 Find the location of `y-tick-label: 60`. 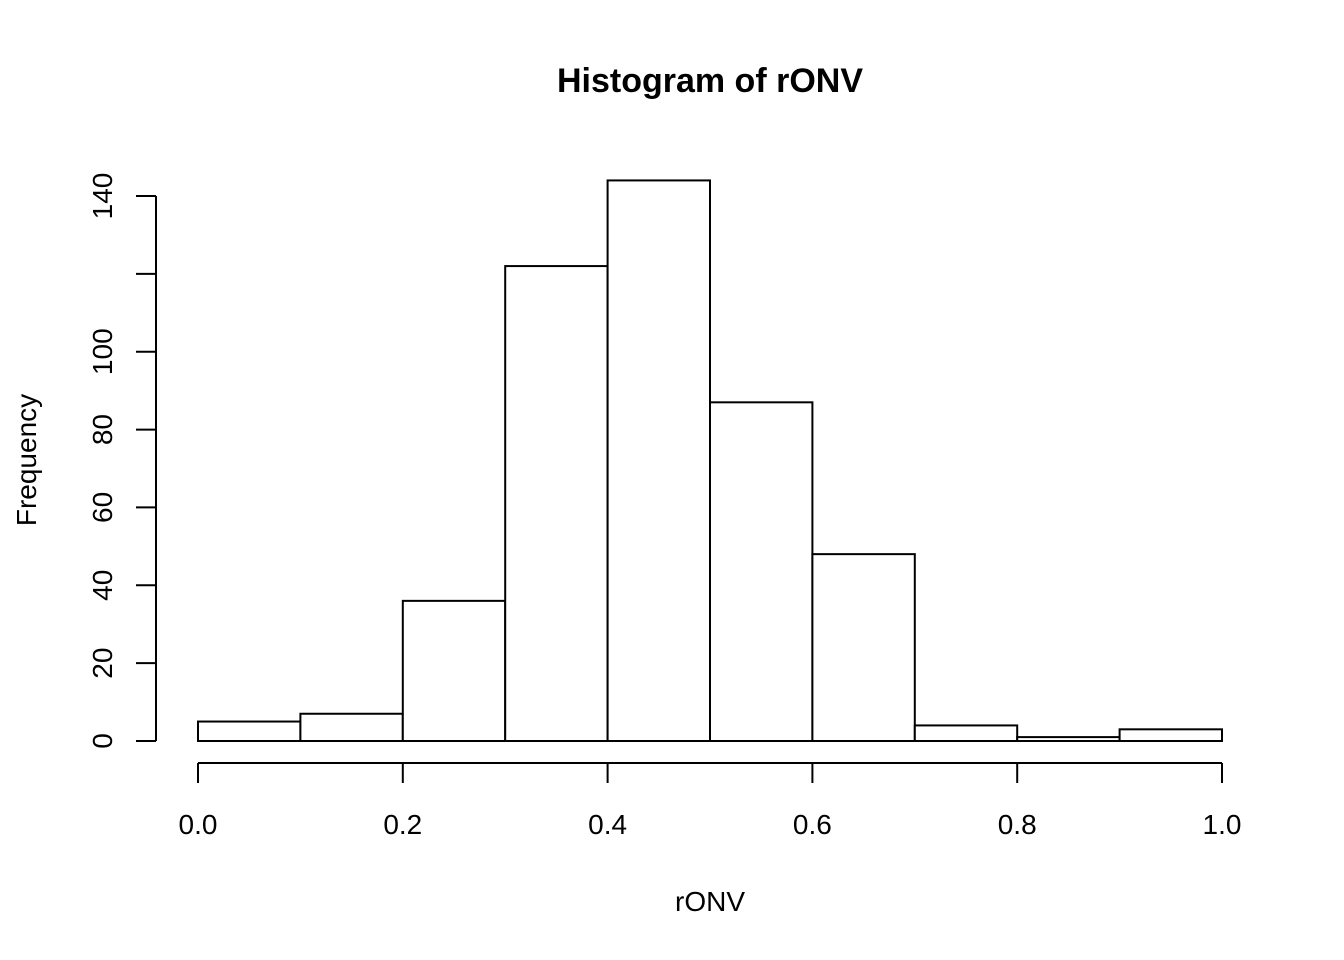

y-tick-label: 60 is located at coordinates (102, 507).